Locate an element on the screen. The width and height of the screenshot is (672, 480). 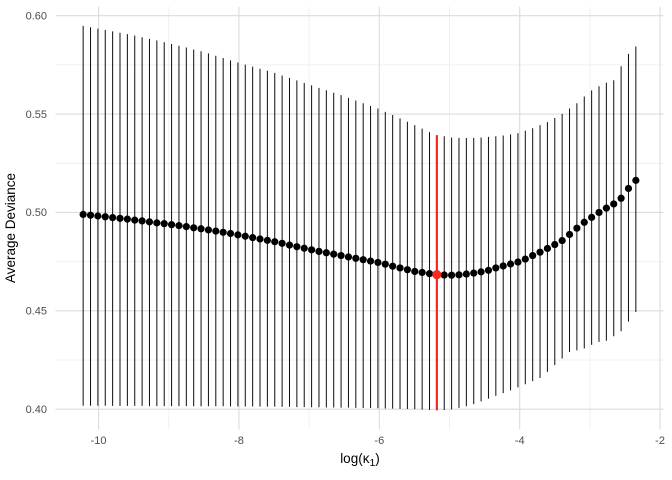
x-axis-title-post: ) is located at coordinates (377, 458).